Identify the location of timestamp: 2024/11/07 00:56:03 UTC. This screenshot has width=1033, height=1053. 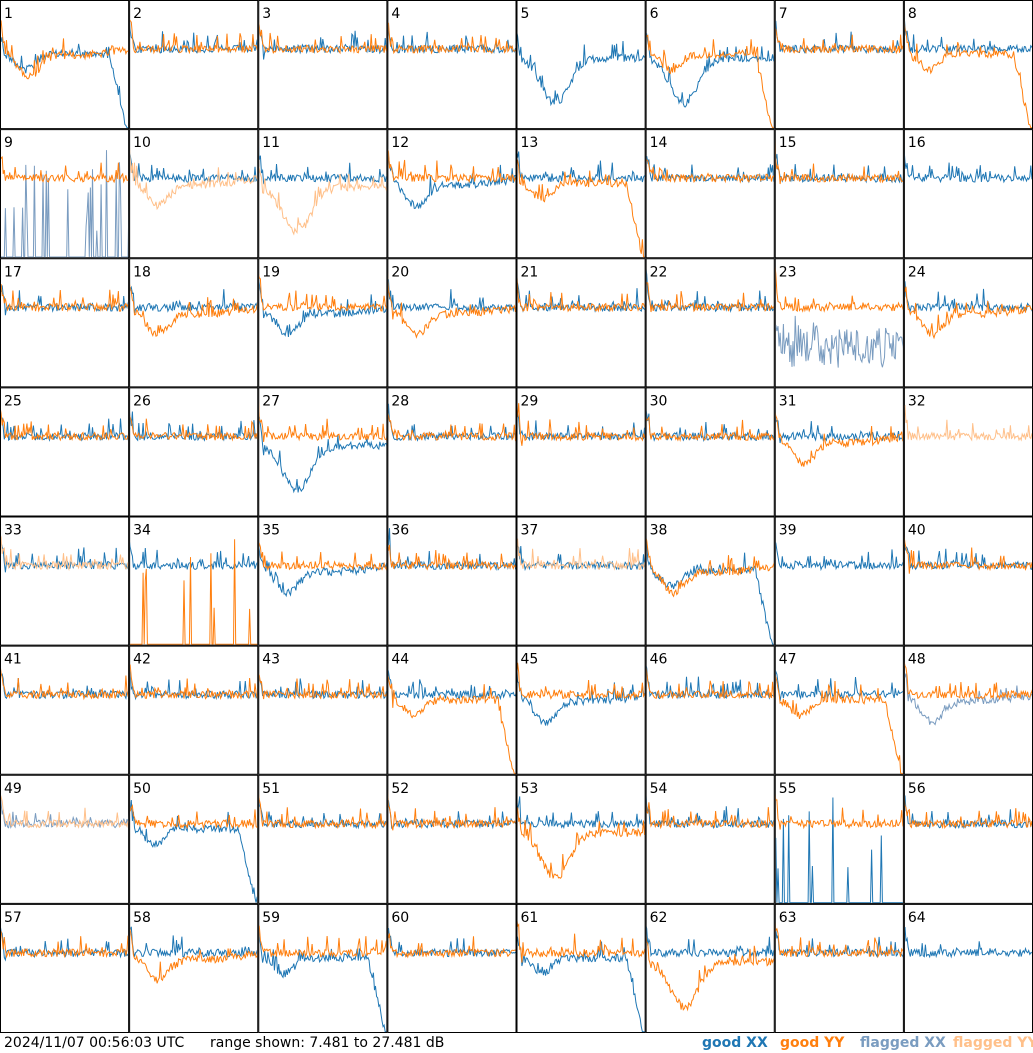
(94, 1043).